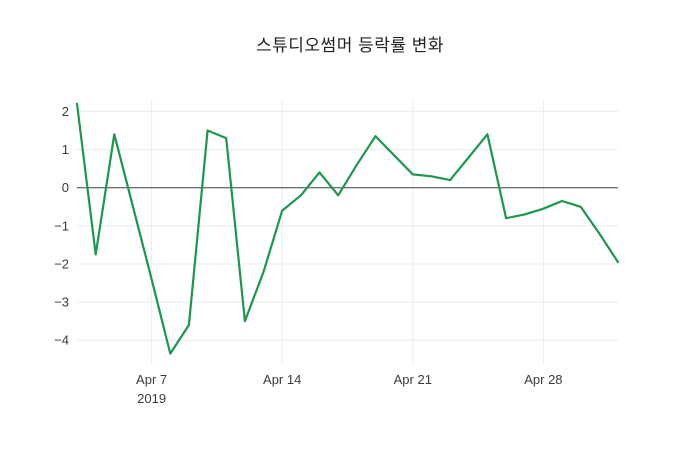 The image size is (700, 450). I want to click on x-tick-label: Apr 7, so click(151, 379).